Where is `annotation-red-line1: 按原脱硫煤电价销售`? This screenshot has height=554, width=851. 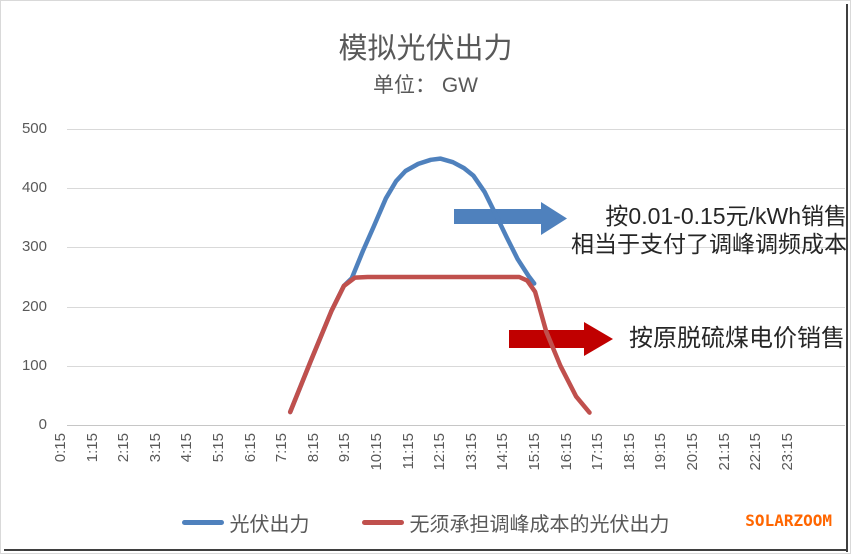
annotation-red-line1: 按原脱硫煤电价销售 is located at coordinates (737, 338).